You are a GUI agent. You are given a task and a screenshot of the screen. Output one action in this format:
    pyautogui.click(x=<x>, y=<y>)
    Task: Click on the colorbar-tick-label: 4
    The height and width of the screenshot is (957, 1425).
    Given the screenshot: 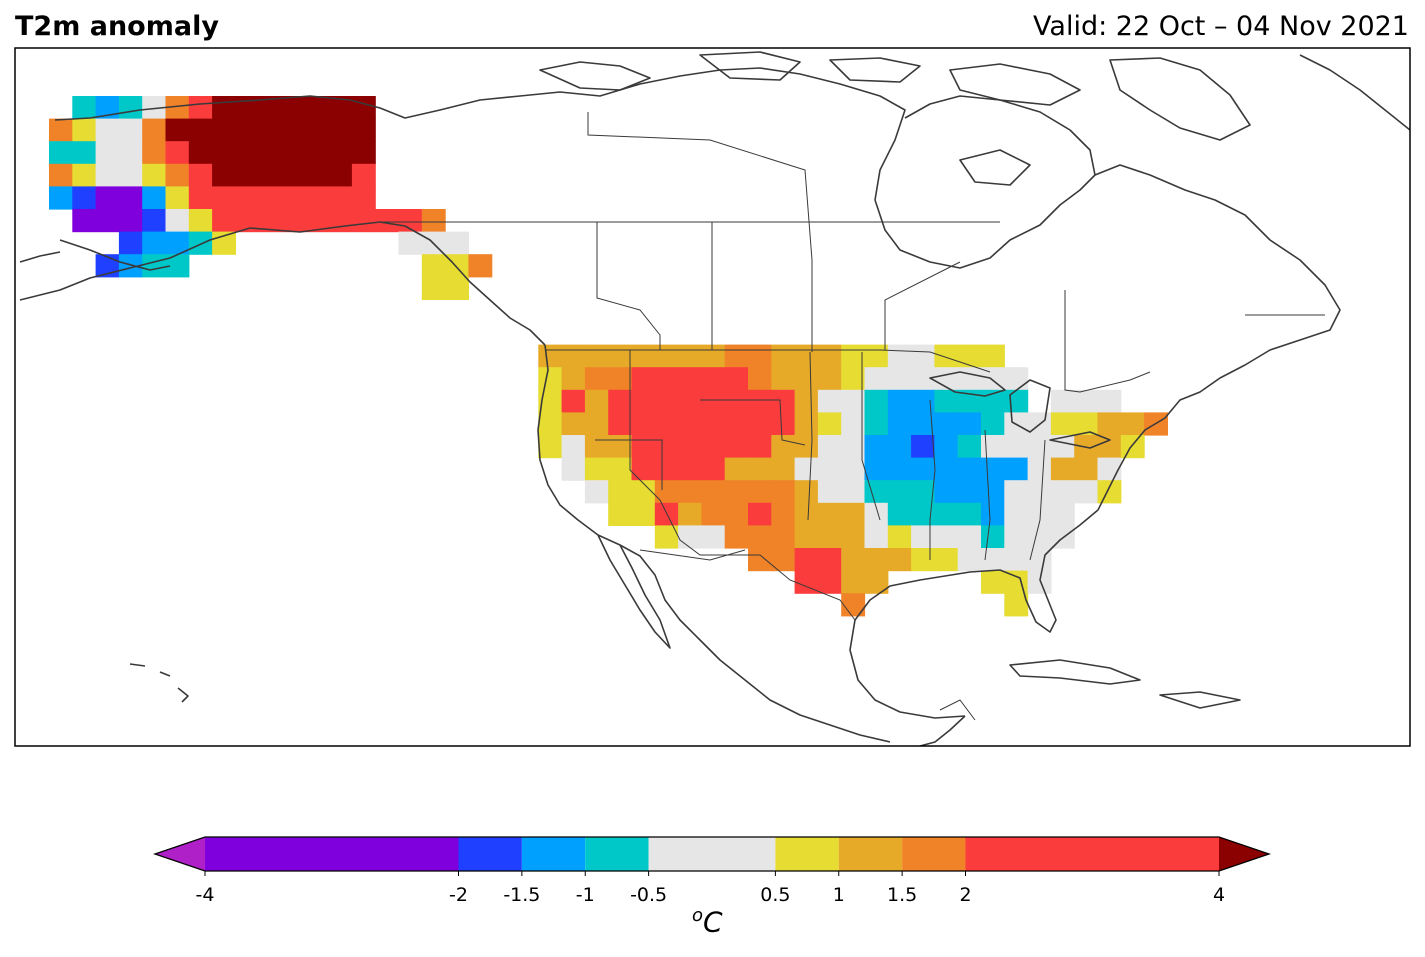 What is the action you would take?
    pyautogui.click(x=1219, y=895)
    